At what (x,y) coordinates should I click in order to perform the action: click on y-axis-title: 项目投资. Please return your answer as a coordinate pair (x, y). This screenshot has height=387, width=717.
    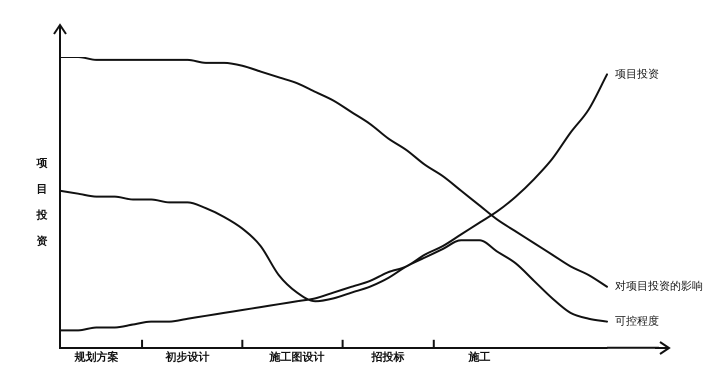
    Looking at the image, I should click on (42, 202).